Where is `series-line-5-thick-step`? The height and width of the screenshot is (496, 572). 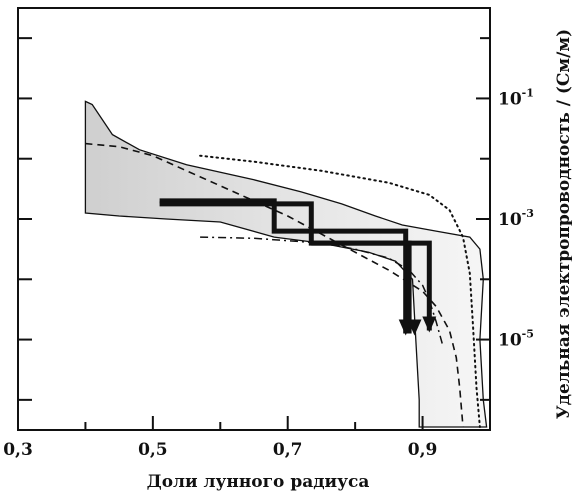
series-line-5-thick-step is located at coordinates (285, 267).